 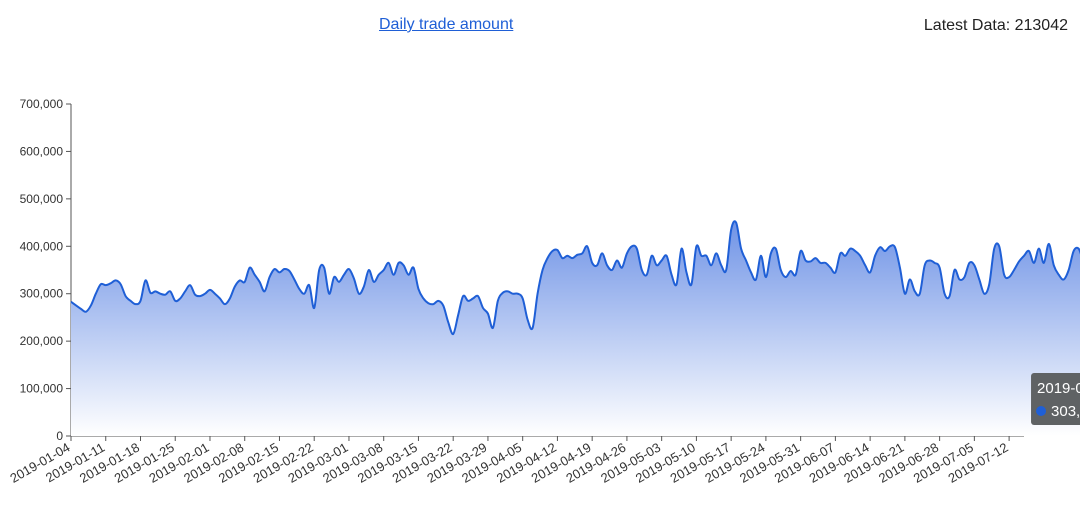 I want to click on y-tick-label: 700,000, so click(x=42, y=104).